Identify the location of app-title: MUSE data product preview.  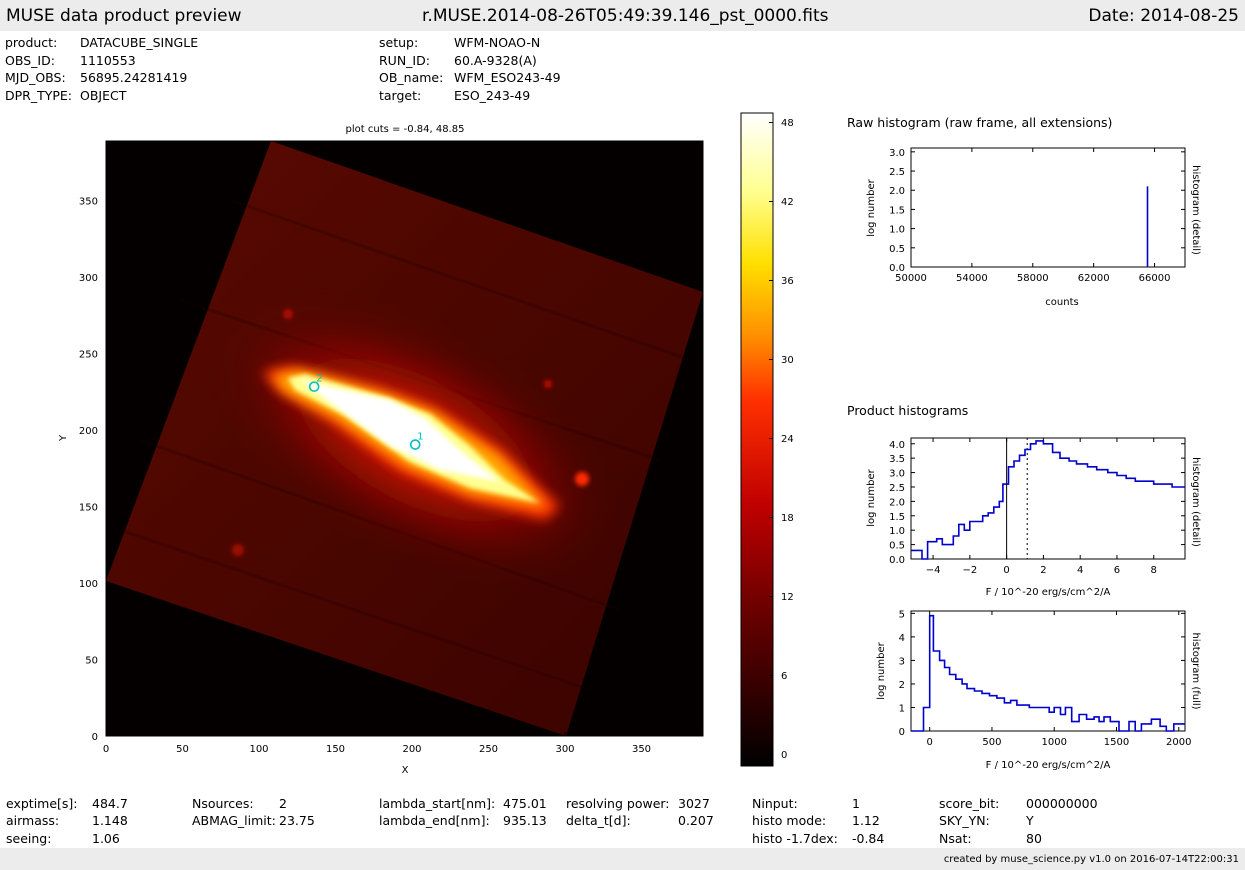
(124, 16).